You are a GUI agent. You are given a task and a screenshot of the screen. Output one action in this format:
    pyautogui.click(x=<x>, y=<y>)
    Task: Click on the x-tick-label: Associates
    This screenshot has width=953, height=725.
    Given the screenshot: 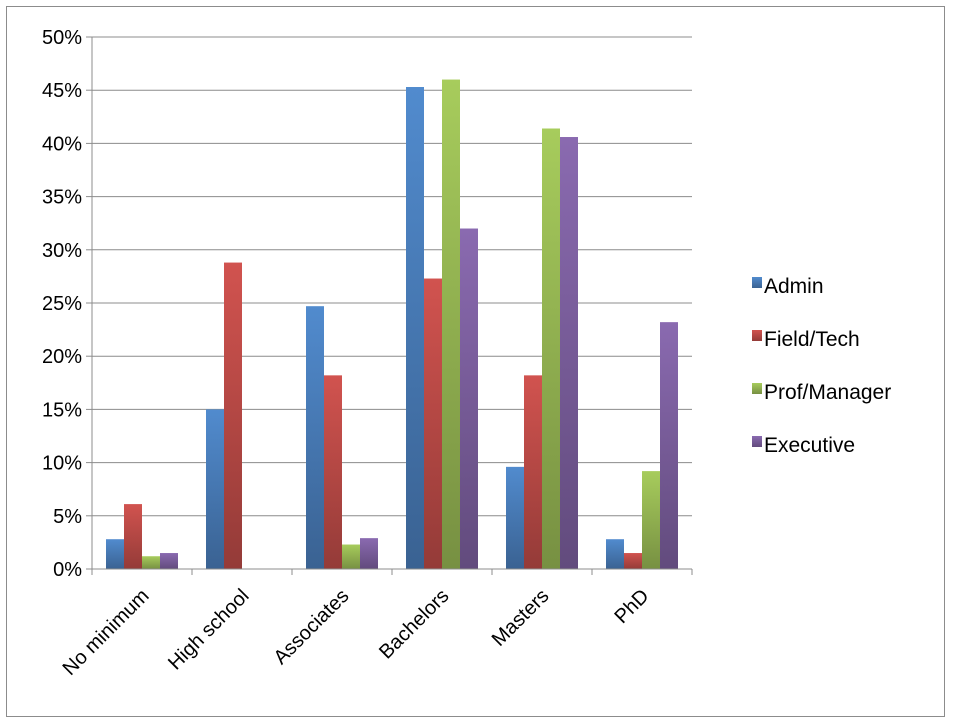 What is the action you would take?
    pyautogui.click(x=312, y=627)
    